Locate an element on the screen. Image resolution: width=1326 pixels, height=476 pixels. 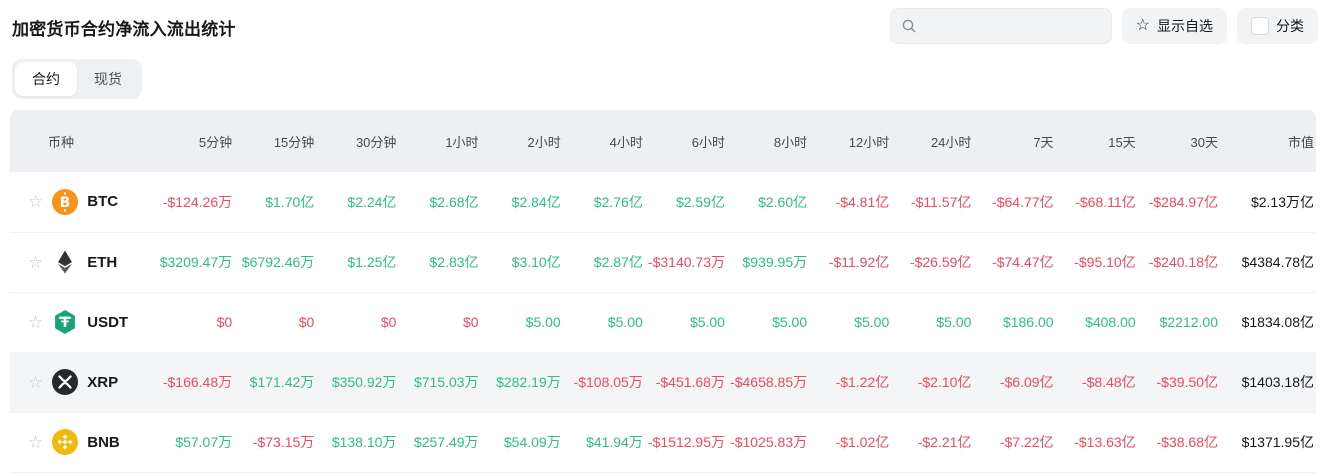
flow-value: $2.60亿 is located at coordinates (768, 202).